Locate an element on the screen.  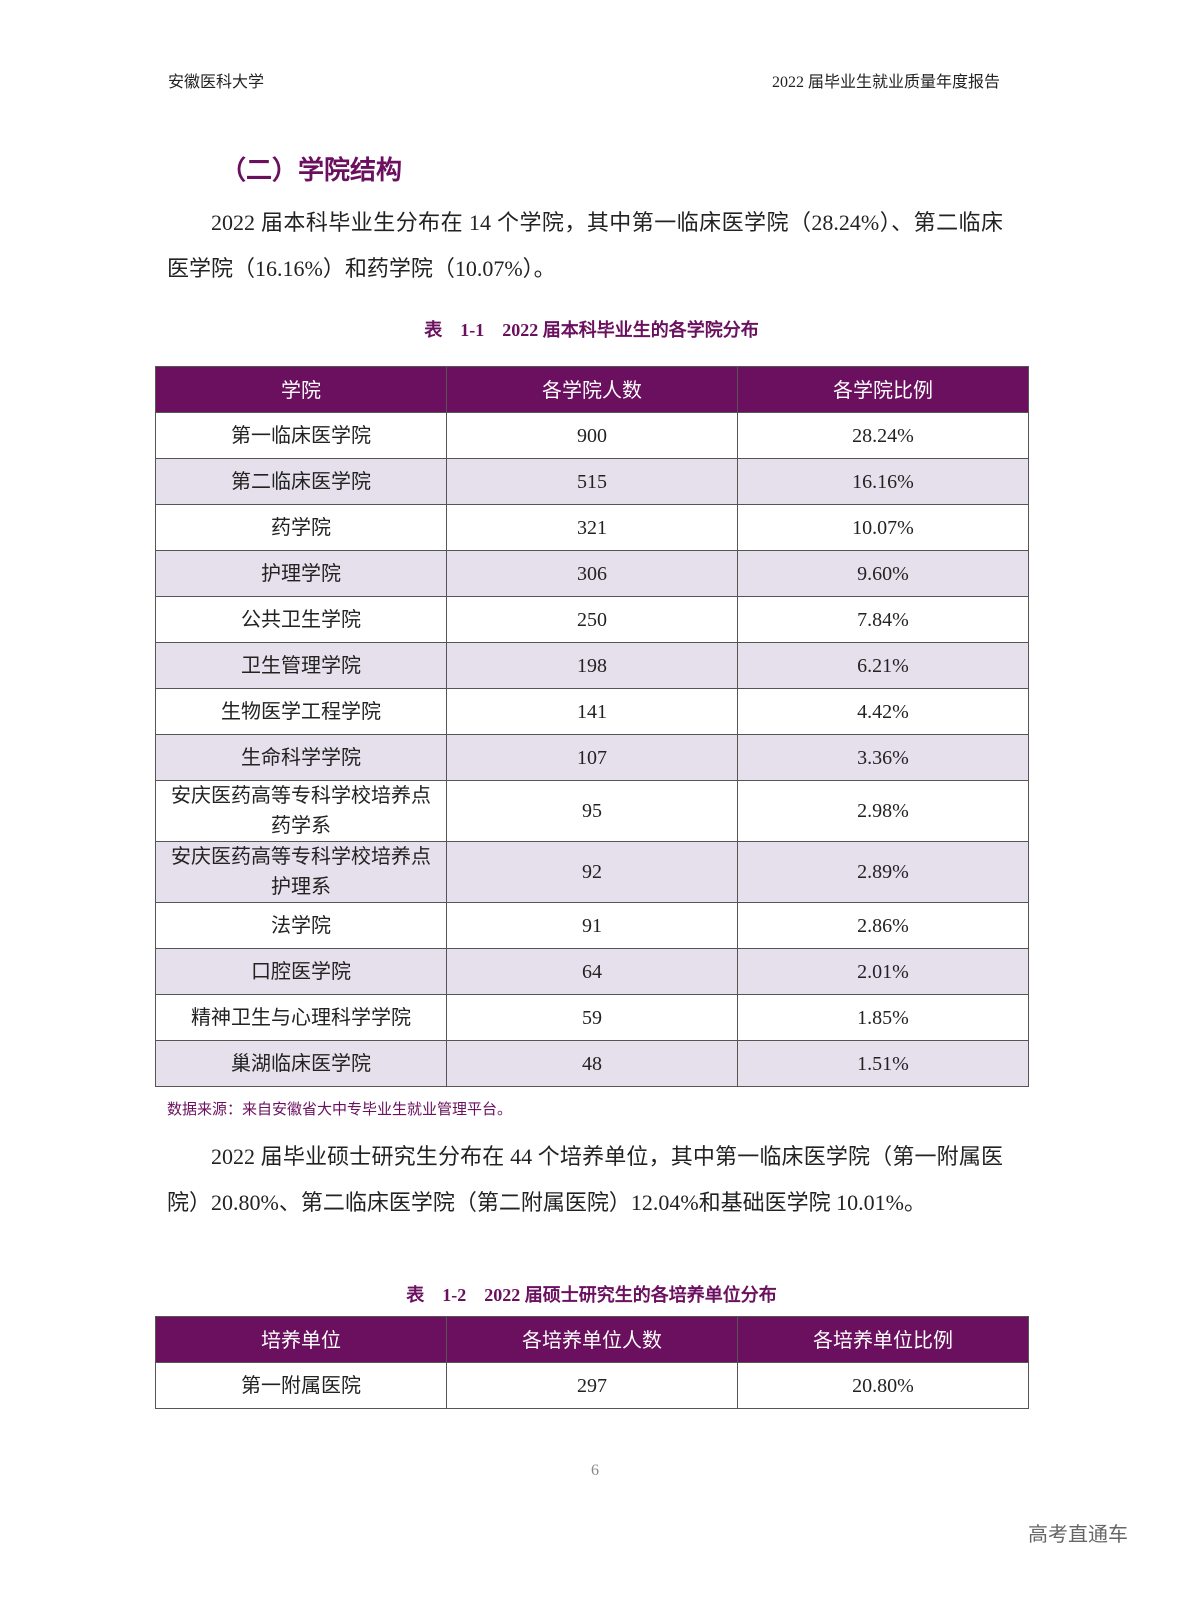
table-cell: 6.21% is located at coordinates (883, 665).